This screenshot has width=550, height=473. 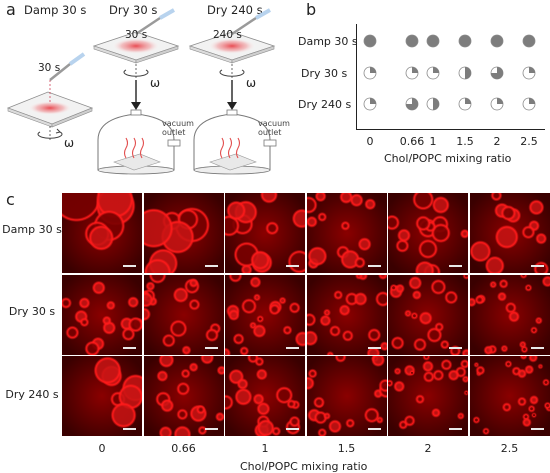 What do you see at coordinates (227, 35) in the screenshot?
I see `time-label-dry240: 240 s` at bounding box center [227, 35].